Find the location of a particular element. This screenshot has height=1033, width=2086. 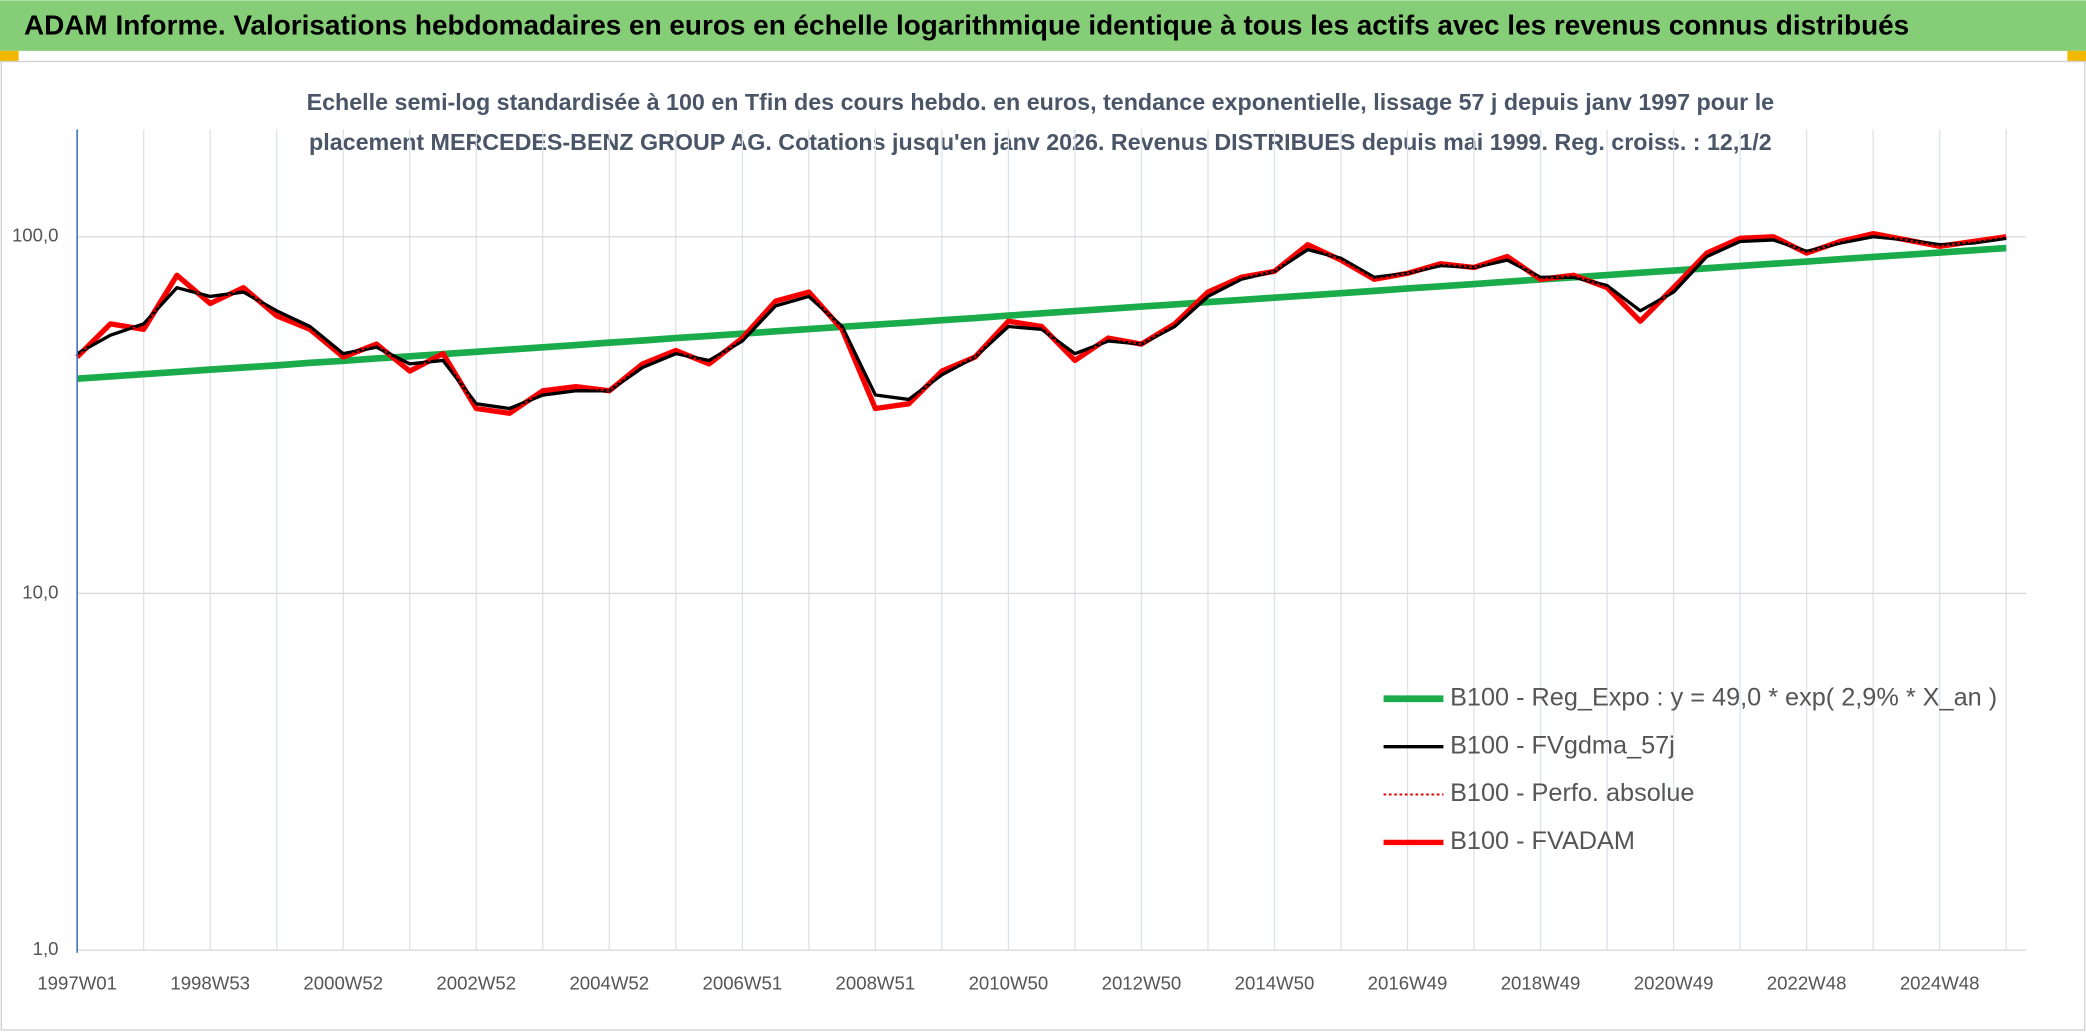

x-tick-label: 2000W52 is located at coordinates (343, 983).